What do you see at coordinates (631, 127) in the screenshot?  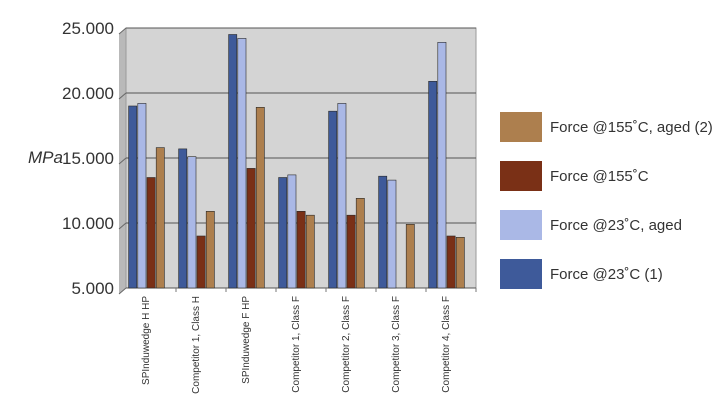 I see `legend-label: Force @155˚C, aged (2)` at bounding box center [631, 127].